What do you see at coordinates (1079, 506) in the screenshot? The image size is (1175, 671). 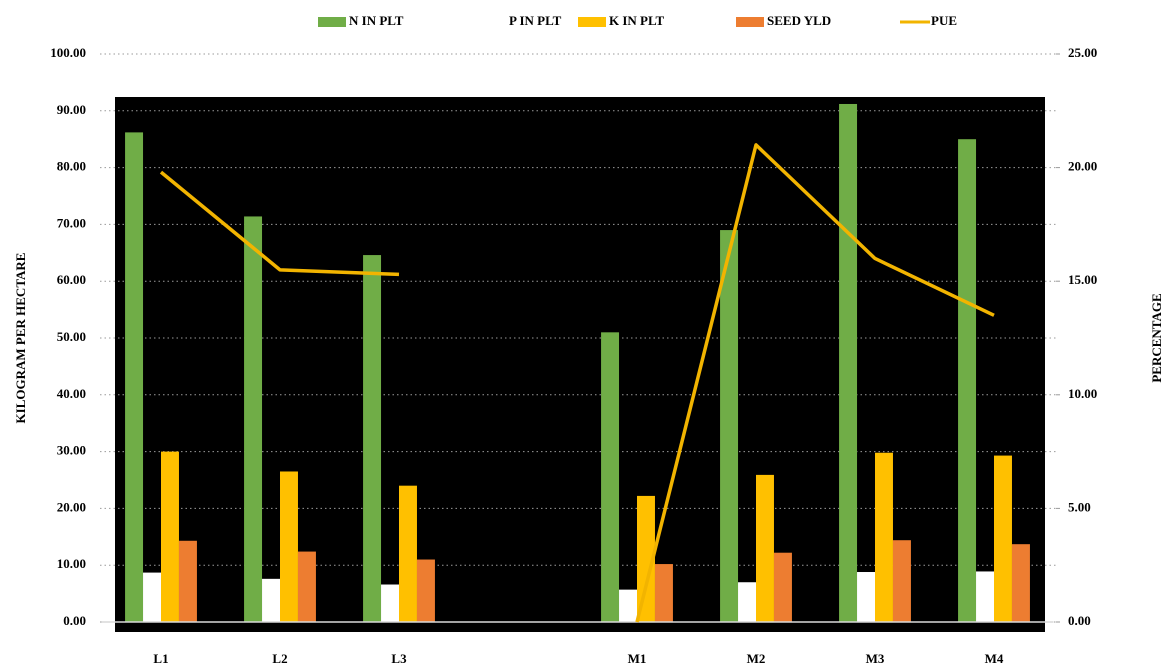 I see `y2-tick-label: 5.00` at bounding box center [1079, 506].